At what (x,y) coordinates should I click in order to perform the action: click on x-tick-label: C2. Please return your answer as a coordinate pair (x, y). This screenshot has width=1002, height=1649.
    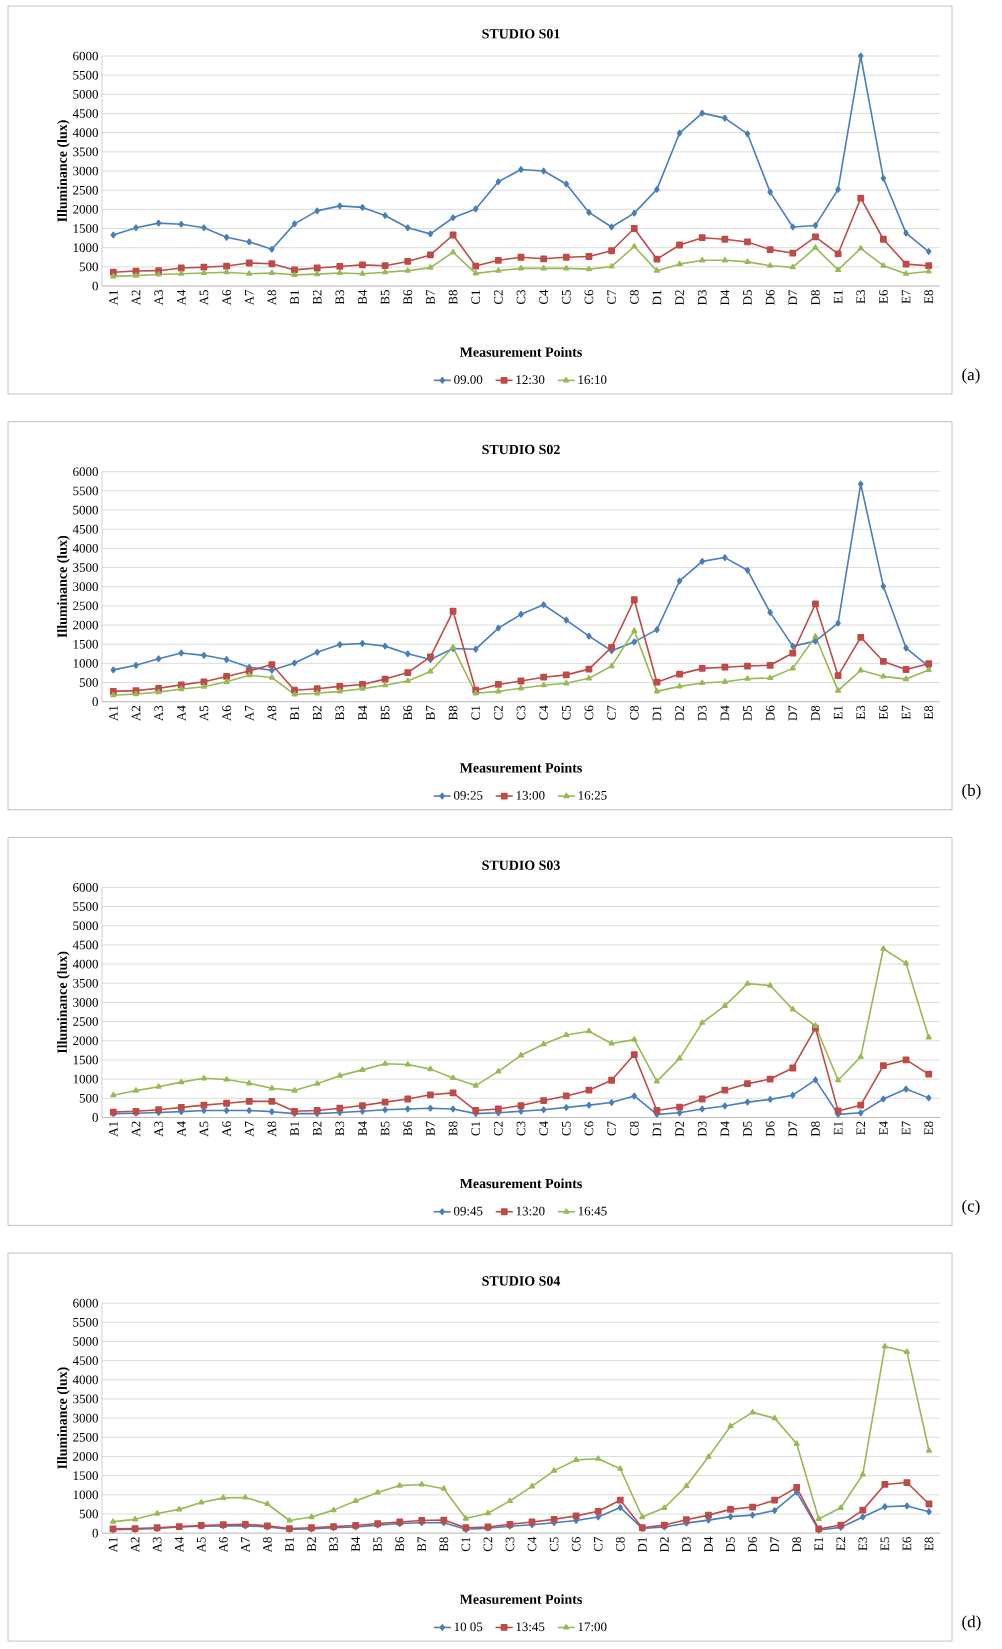
    Looking at the image, I should click on (498, 1128).